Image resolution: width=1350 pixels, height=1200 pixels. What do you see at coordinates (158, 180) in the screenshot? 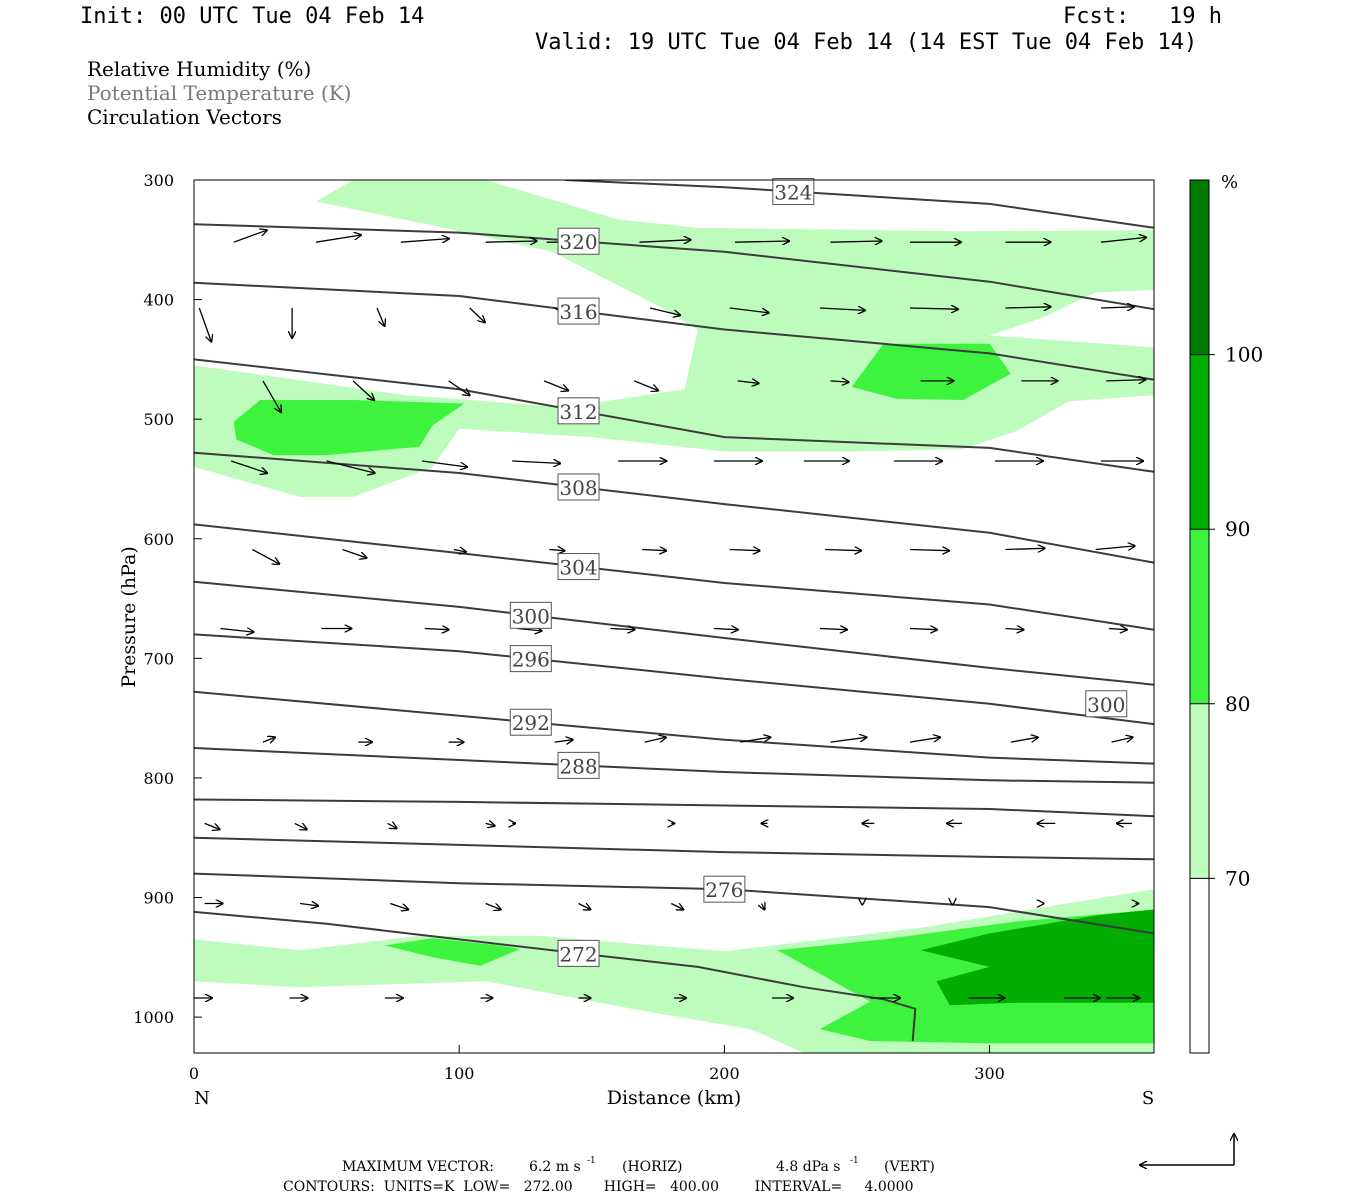
I see `y-tick-label: 300` at bounding box center [158, 180].